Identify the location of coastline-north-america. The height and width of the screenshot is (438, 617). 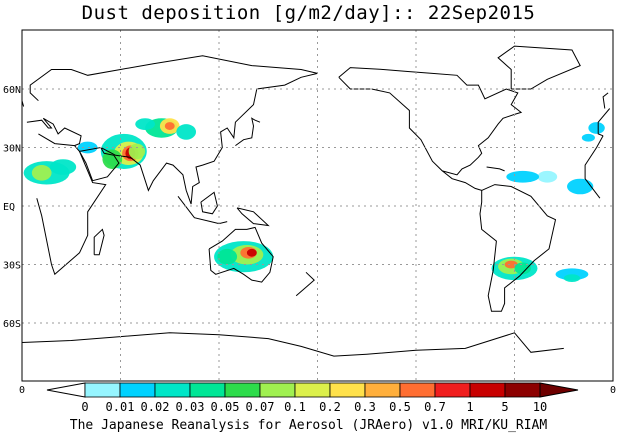
(430, 121).